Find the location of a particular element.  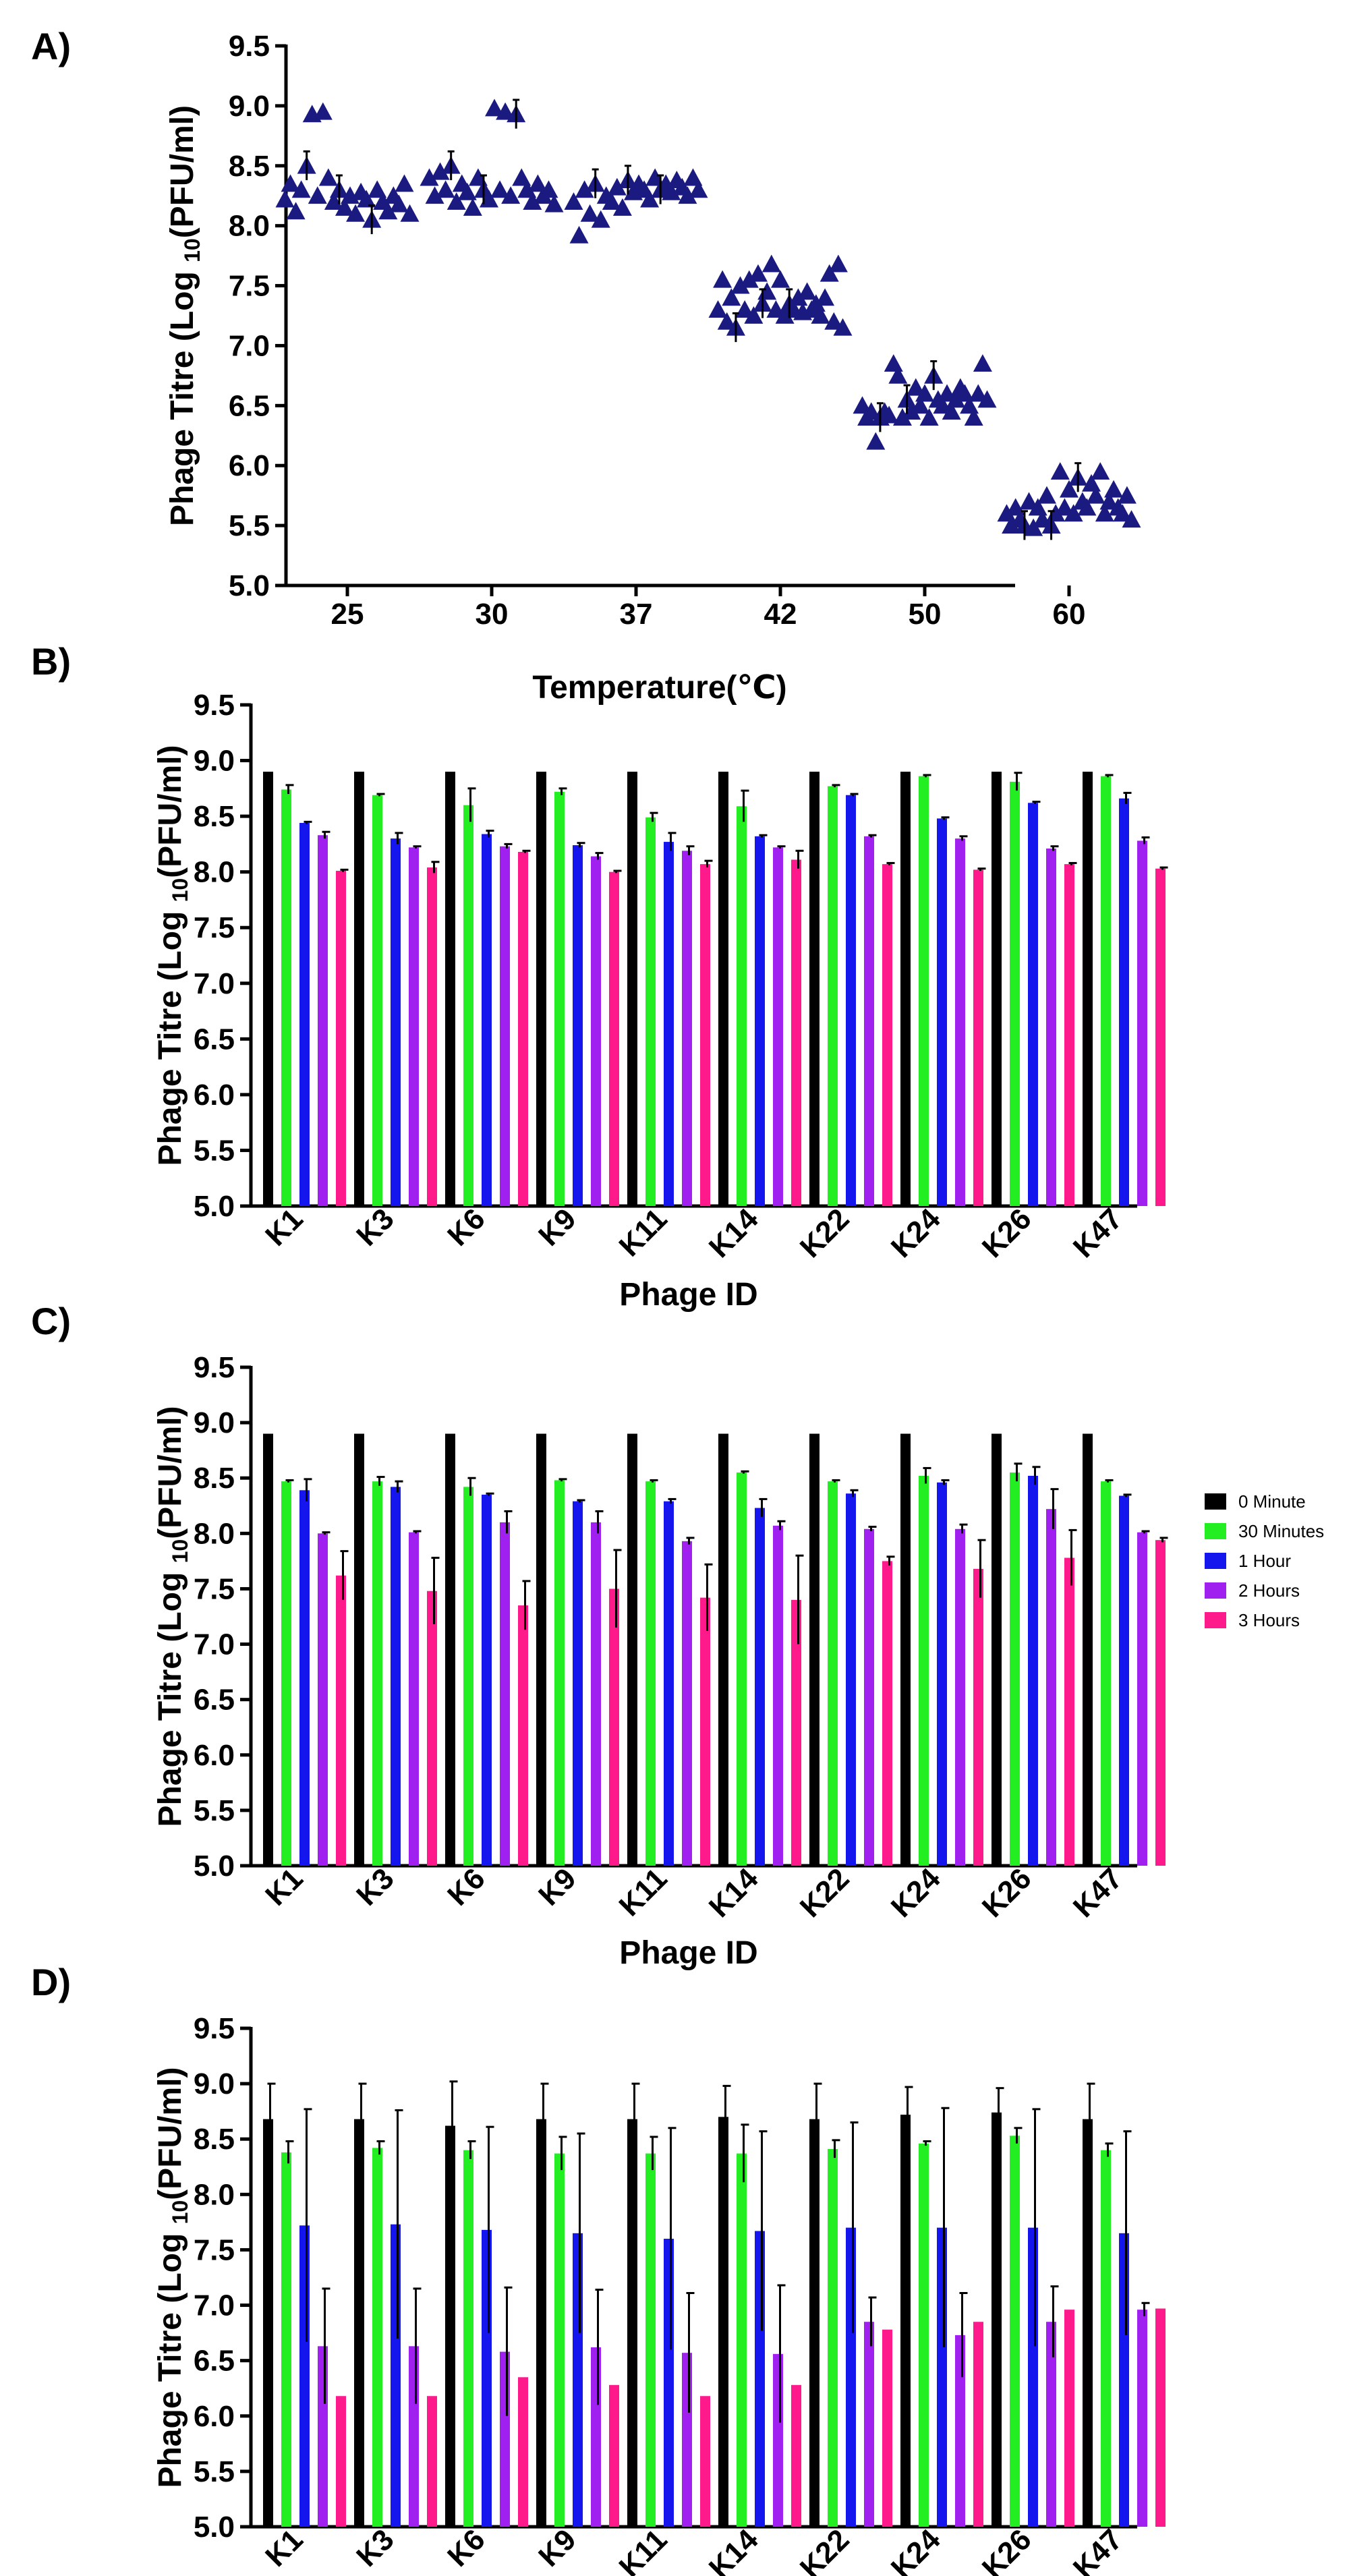

bar-k6-0-minute is located at coordinates (450, 1649).